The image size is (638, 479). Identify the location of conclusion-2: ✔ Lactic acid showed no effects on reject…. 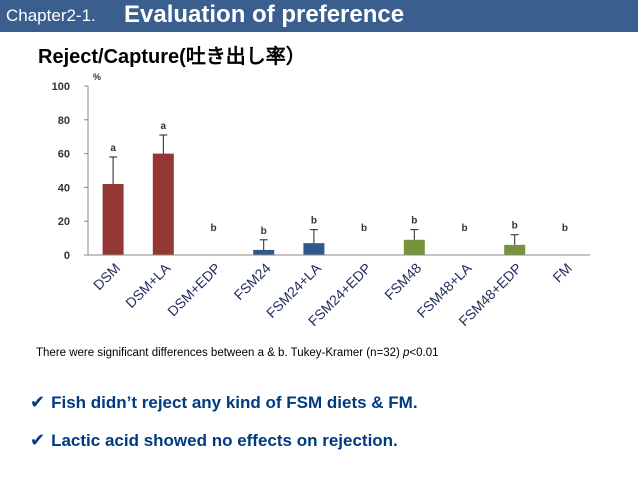
(214, 440).